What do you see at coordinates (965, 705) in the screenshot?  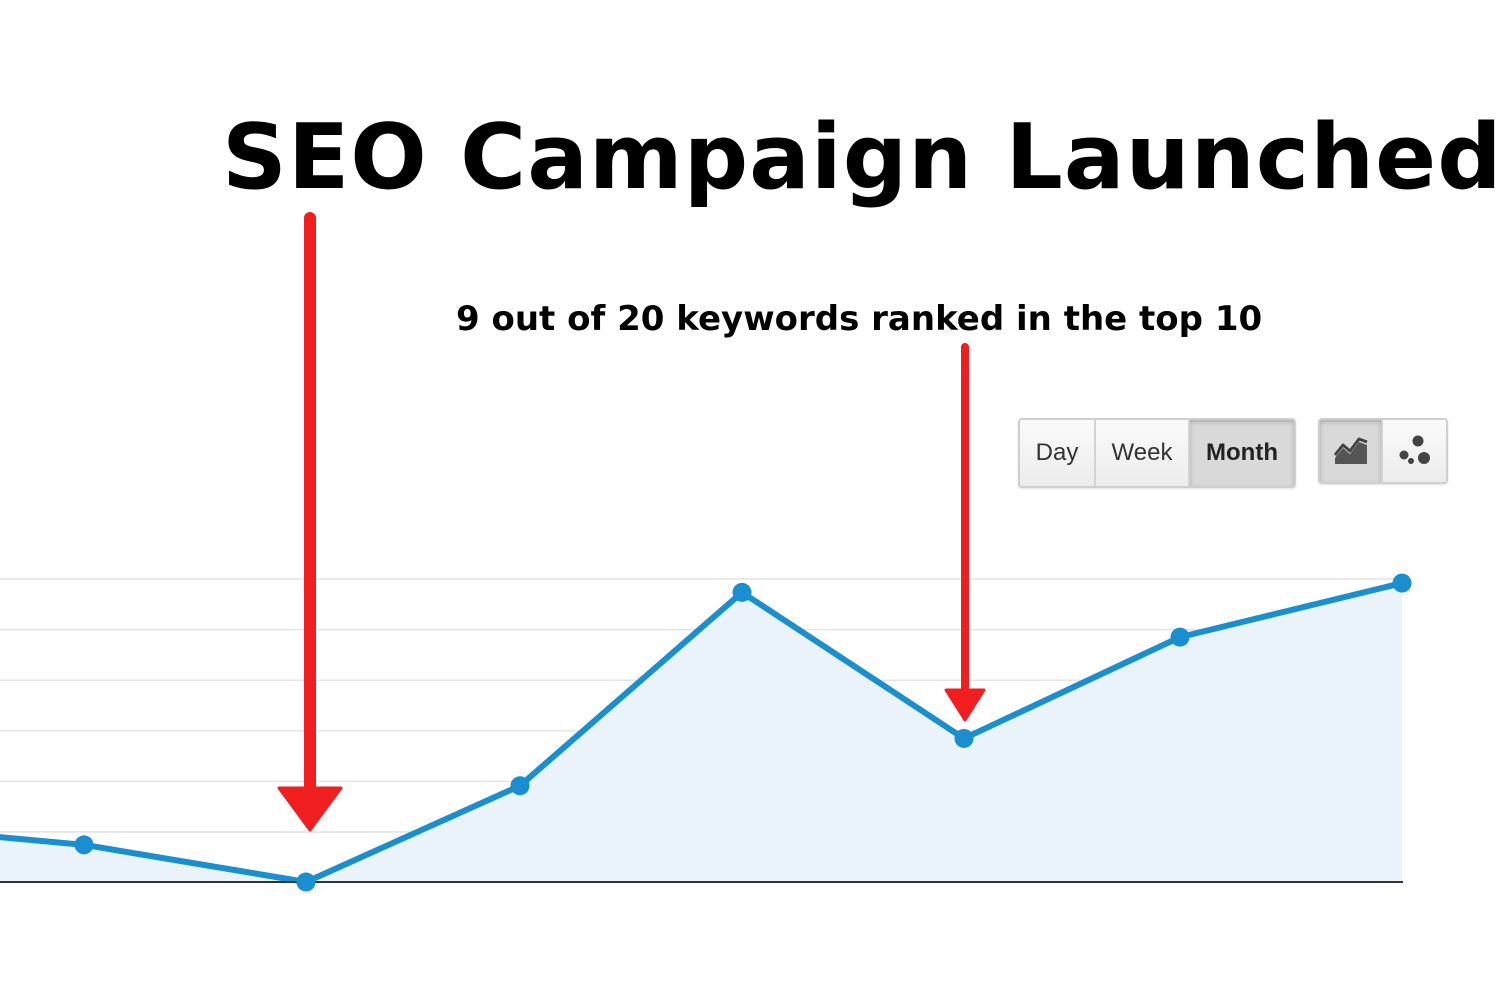 I see `ranking-arrow-head` at bounding box center [965, 705].